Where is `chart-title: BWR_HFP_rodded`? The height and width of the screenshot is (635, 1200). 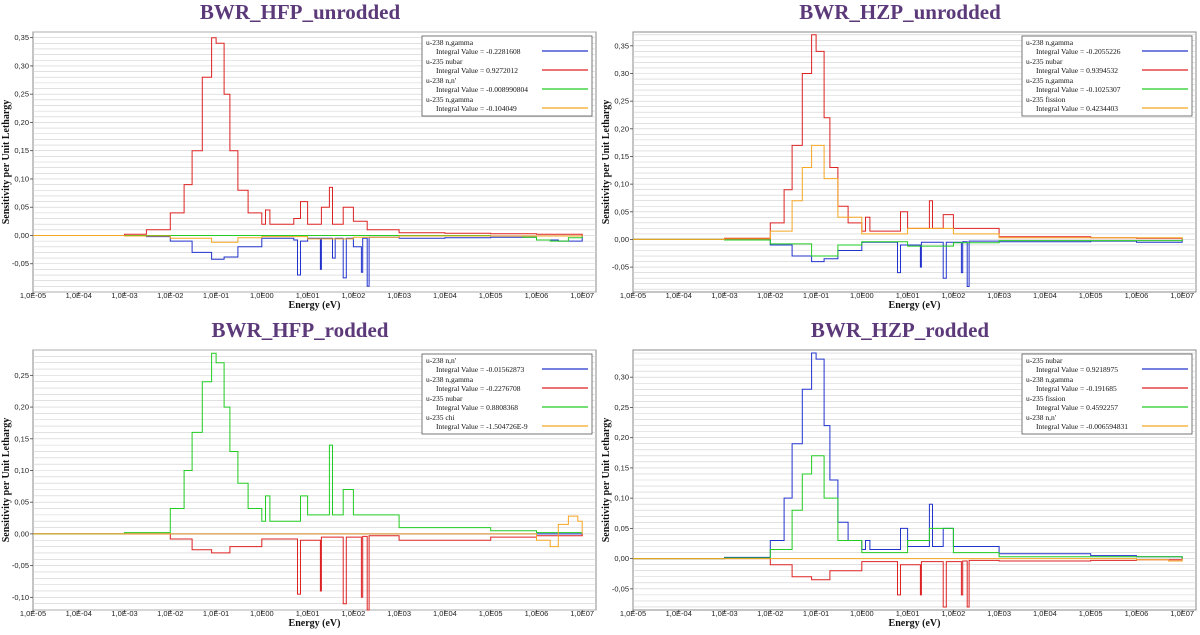
chart-title: BWR_HFP_rodded is located at coordinates (300, 330).